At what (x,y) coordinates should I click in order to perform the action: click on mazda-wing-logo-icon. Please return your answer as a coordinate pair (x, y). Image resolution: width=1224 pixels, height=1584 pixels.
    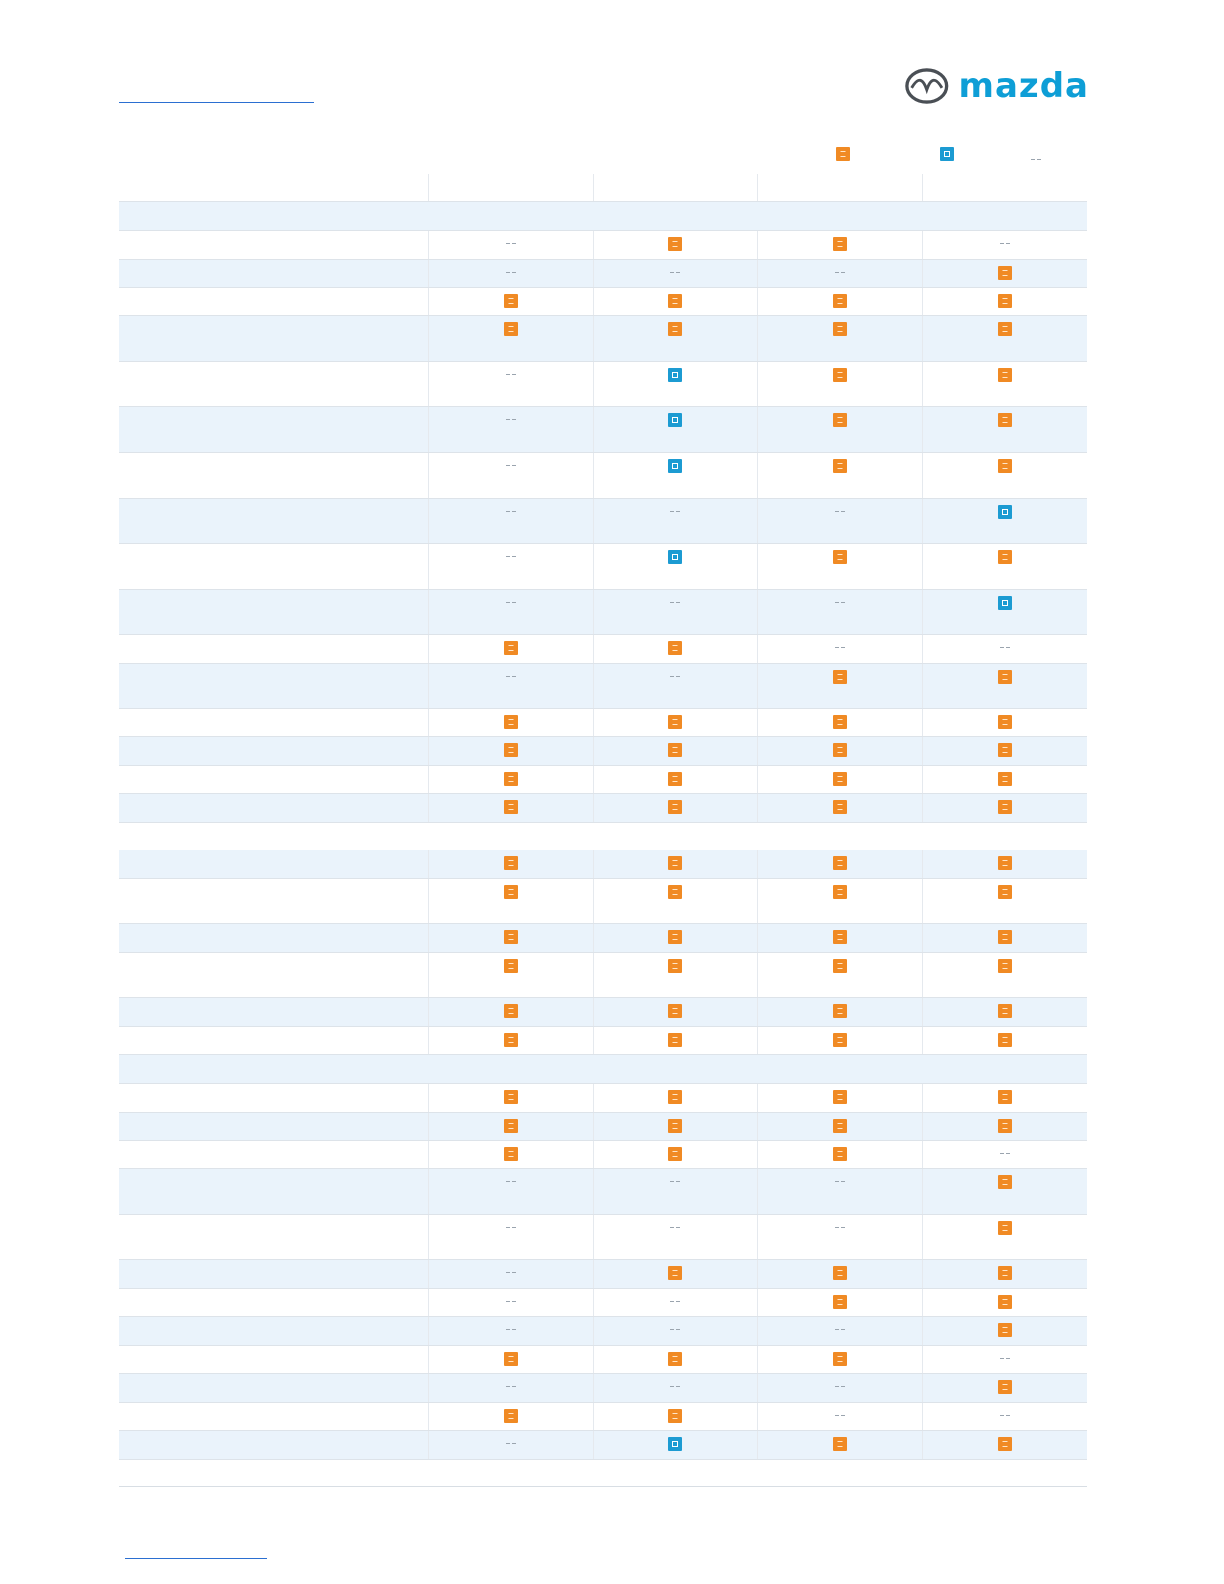
    Looking at the image, I should click on (927, 86).